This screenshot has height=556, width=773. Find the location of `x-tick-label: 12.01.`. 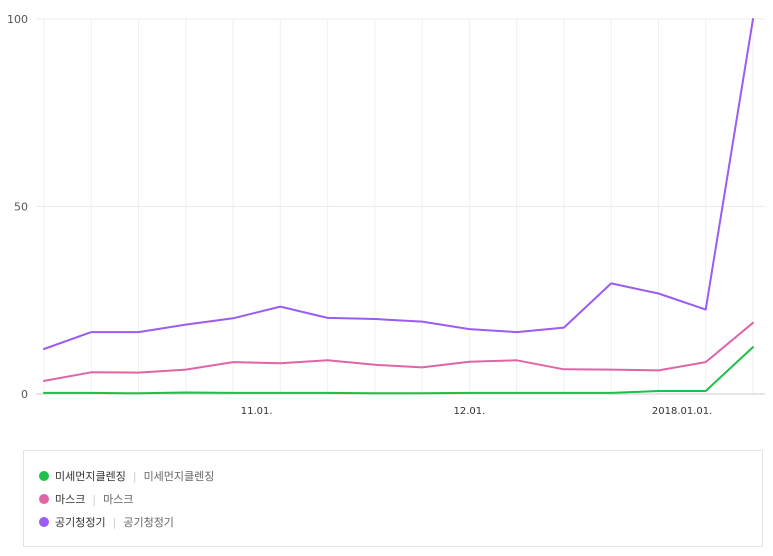

x-tick-label: 12.01. is located at coordinates (469, 411).